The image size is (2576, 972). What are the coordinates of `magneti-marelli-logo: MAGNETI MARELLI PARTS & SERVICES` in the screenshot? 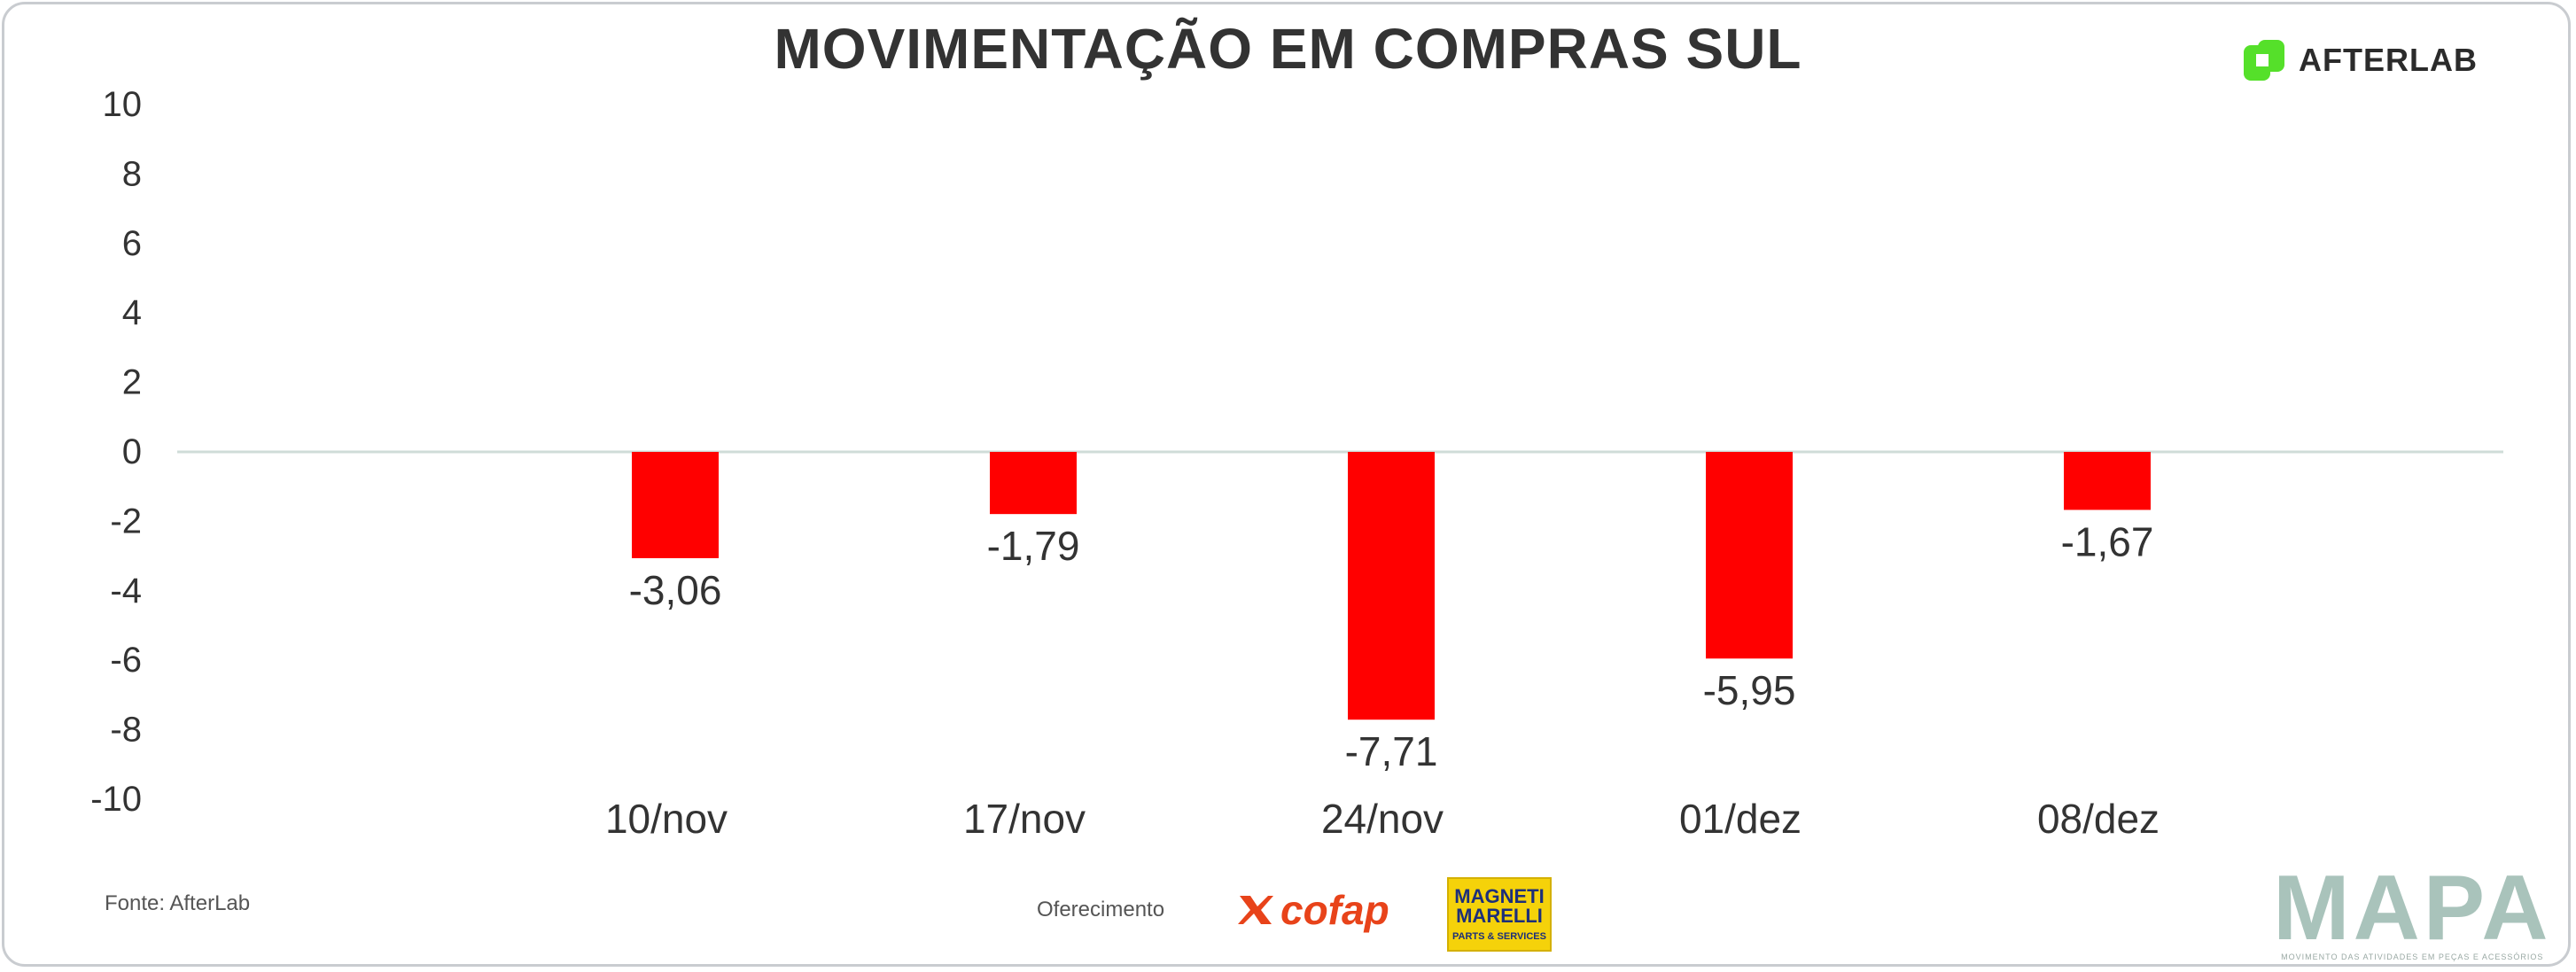 It's located at (1500, 914).